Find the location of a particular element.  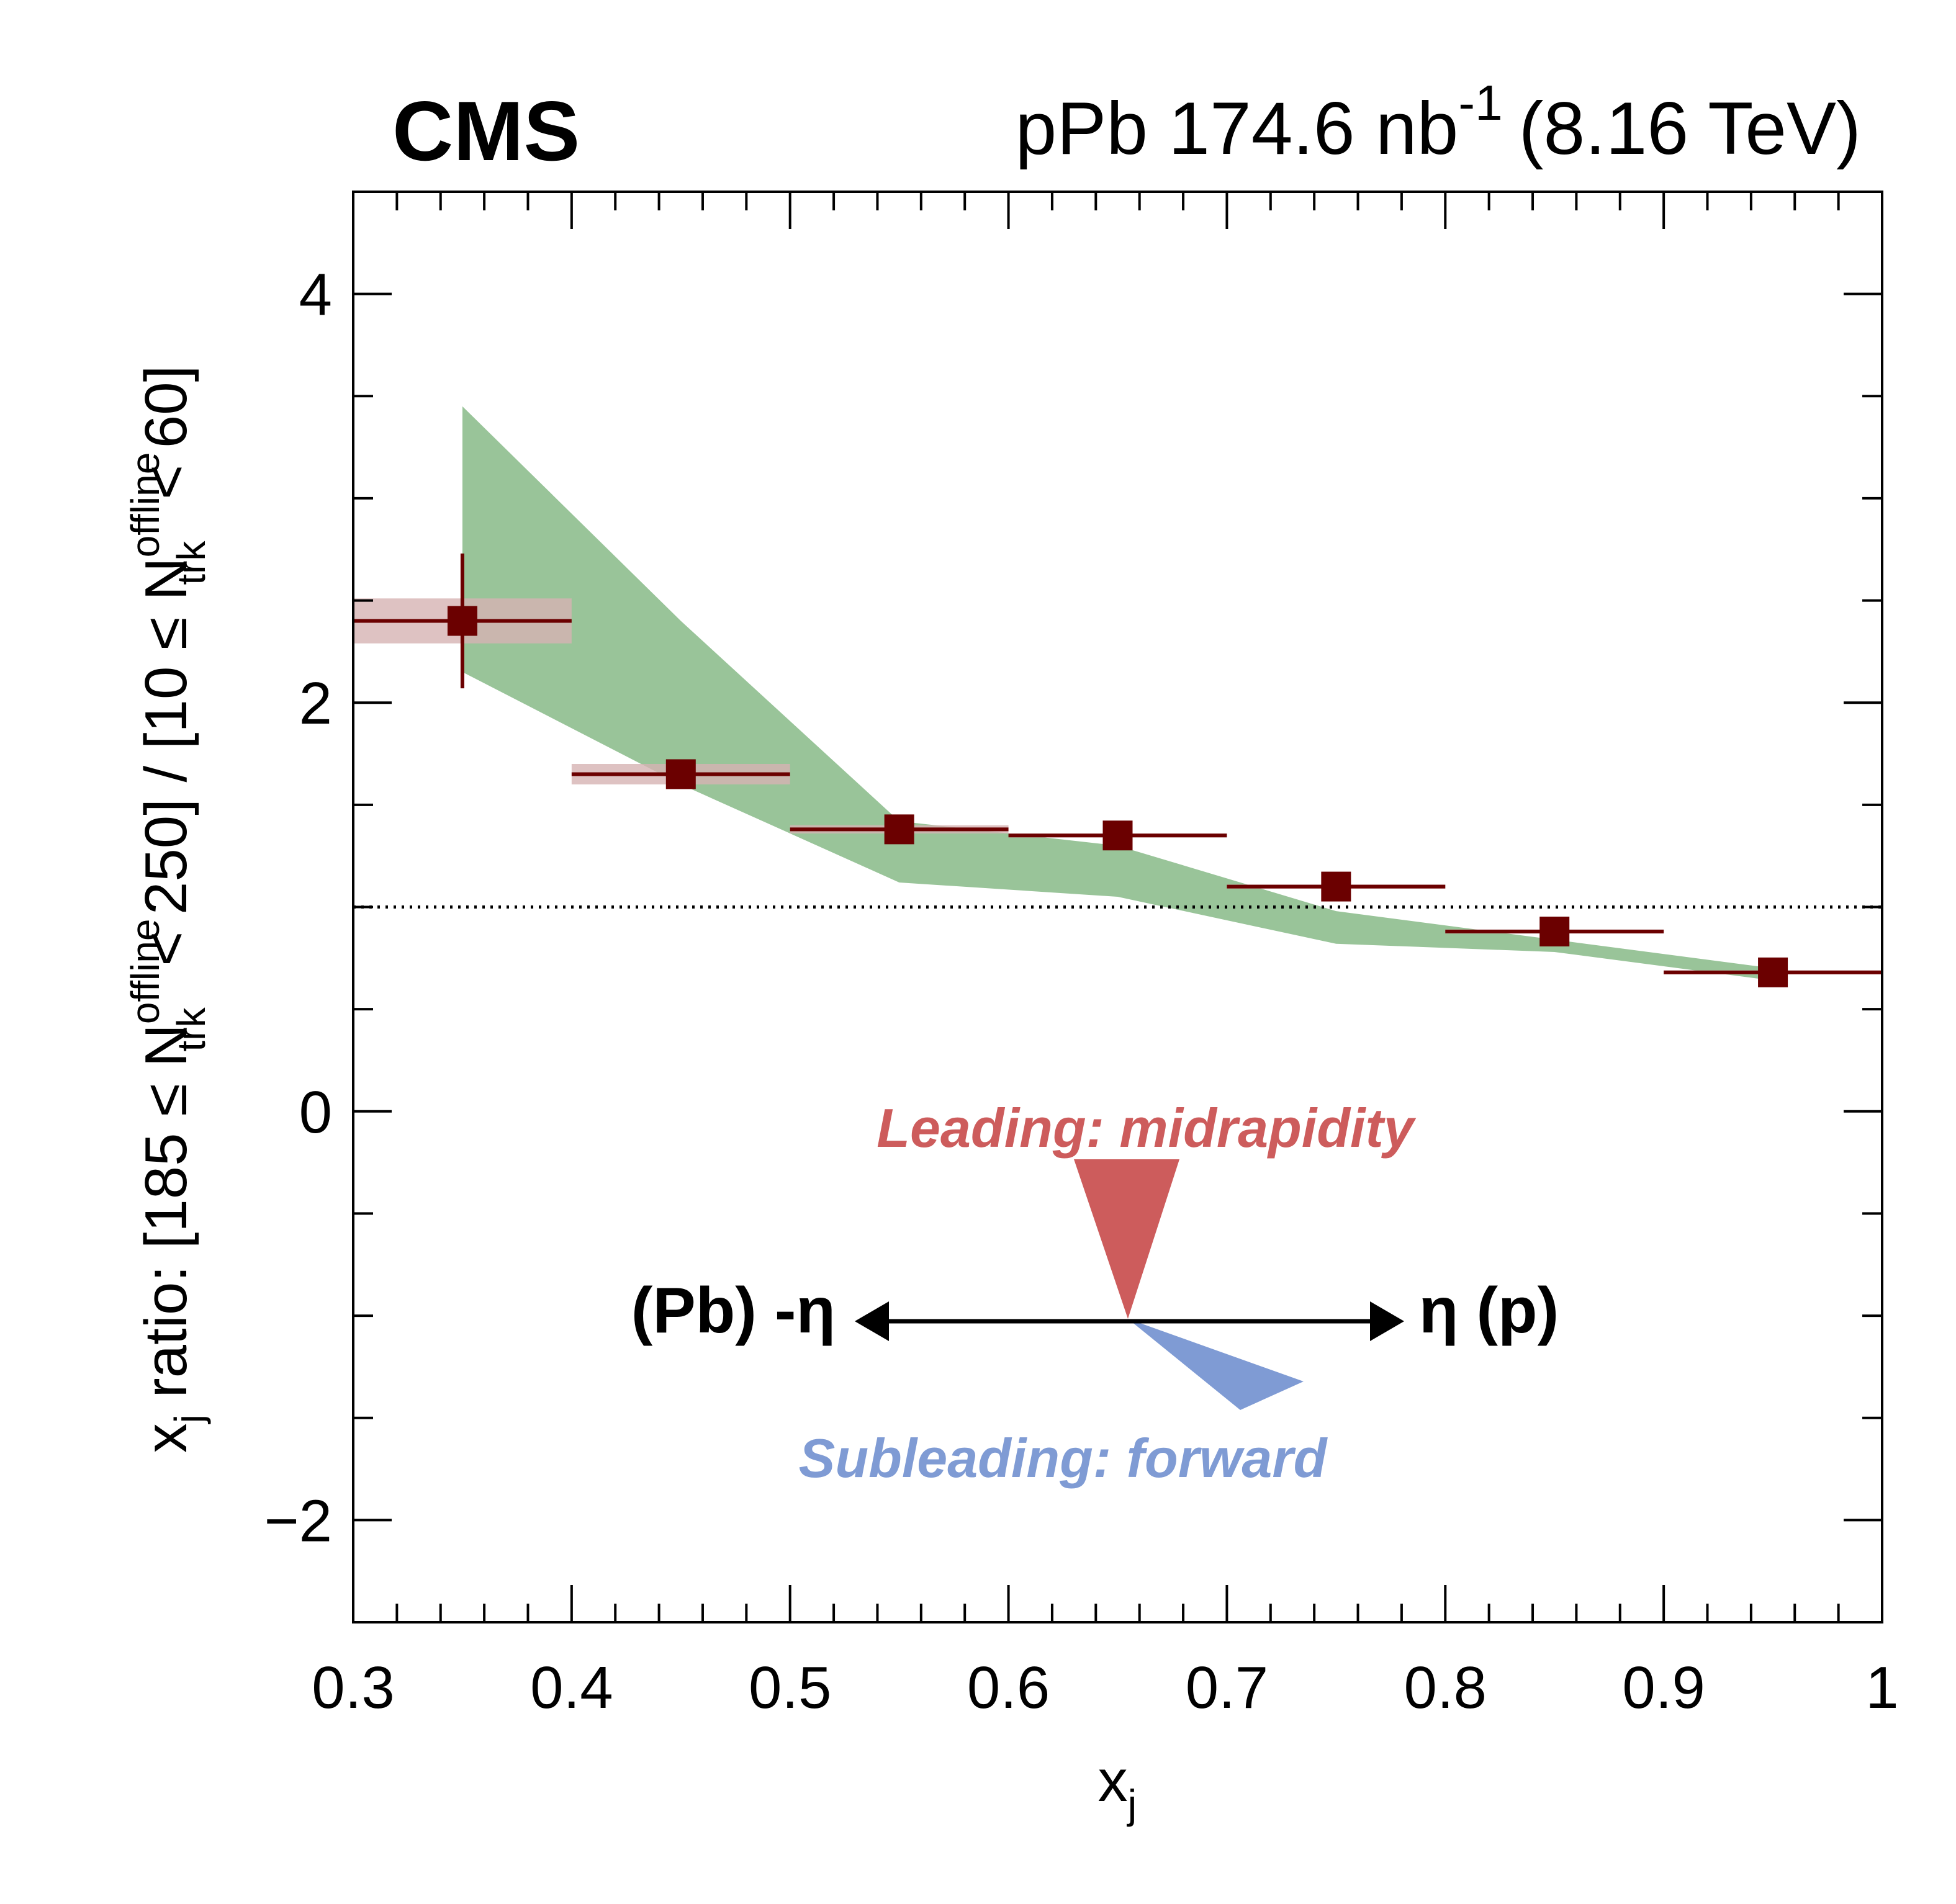

y-title-trk-1: trk is located at coordinates (191, 1029).